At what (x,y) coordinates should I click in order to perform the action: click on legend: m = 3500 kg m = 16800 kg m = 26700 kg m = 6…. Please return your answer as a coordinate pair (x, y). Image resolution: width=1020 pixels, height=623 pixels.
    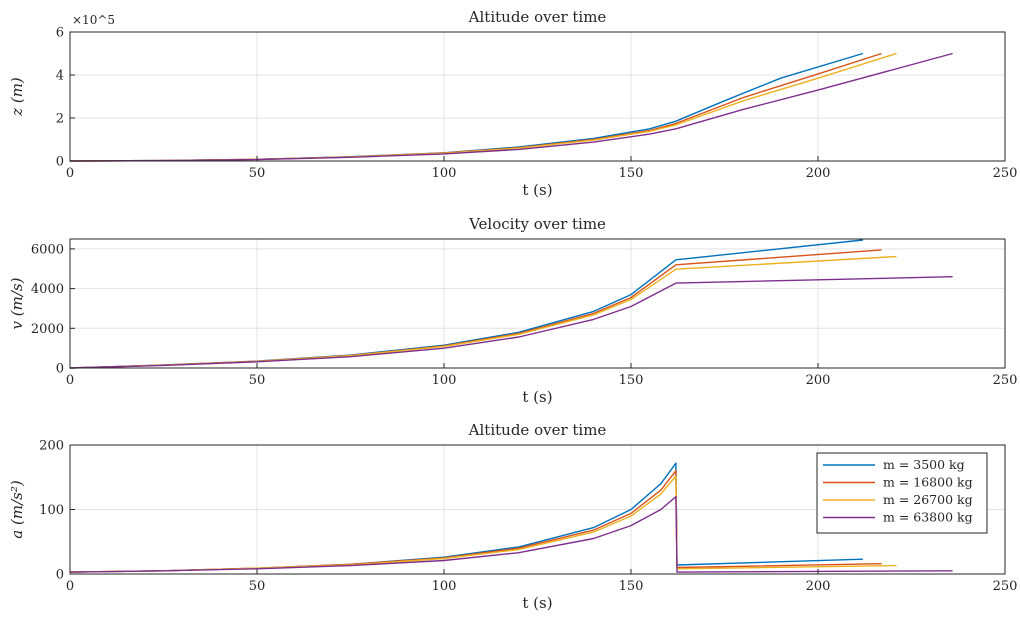
    Looking at the image, I should click on (902, 493).